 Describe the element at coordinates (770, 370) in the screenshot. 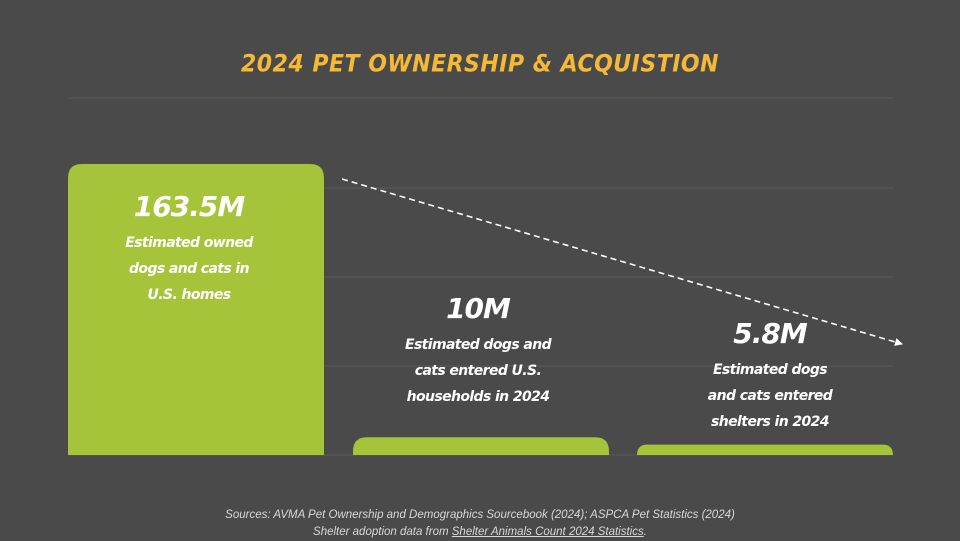

I see `description-line: Estimated dogs` at that location.